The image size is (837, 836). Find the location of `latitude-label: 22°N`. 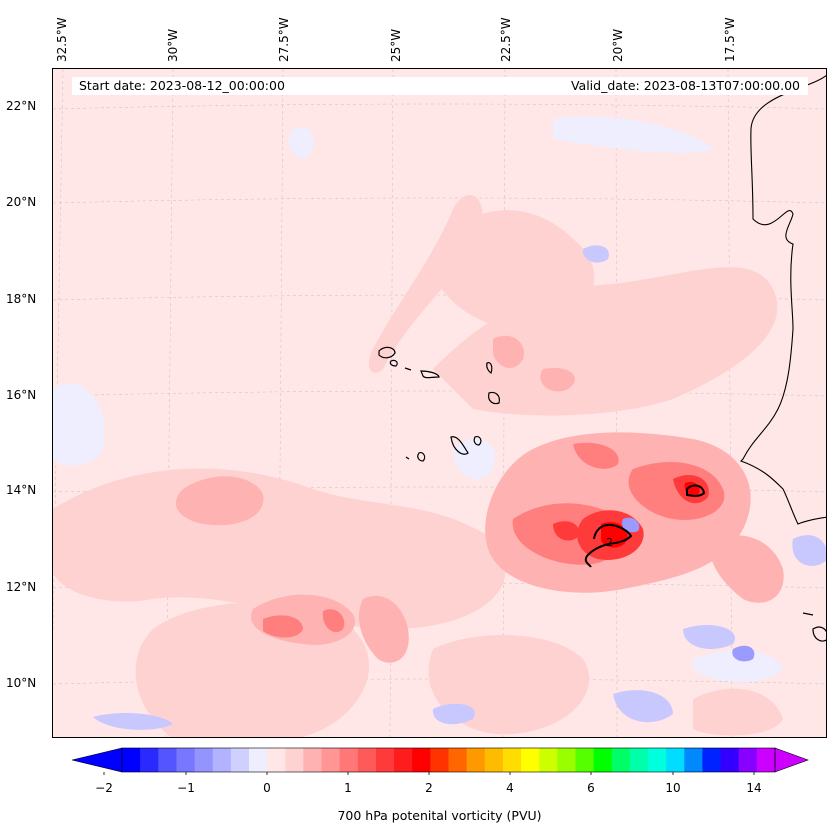

latitude-label: 22°N is located at coordinates (21, 106).